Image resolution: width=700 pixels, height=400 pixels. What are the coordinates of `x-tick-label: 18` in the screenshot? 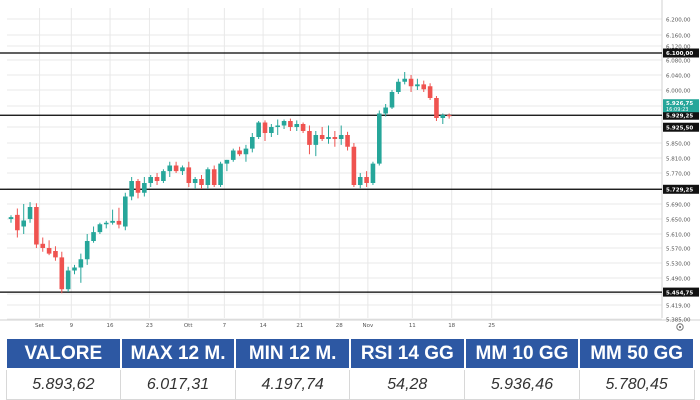 It's located at (451, 326).